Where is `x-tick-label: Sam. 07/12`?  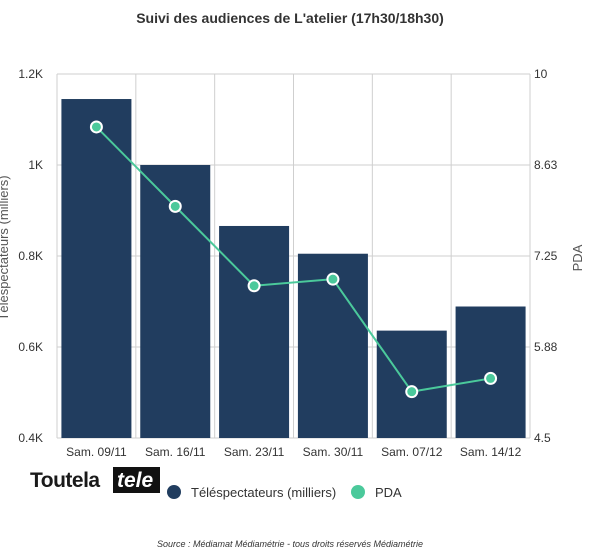
x-tick-label: Sam. 07/12 is located at coordinates (412, 452).